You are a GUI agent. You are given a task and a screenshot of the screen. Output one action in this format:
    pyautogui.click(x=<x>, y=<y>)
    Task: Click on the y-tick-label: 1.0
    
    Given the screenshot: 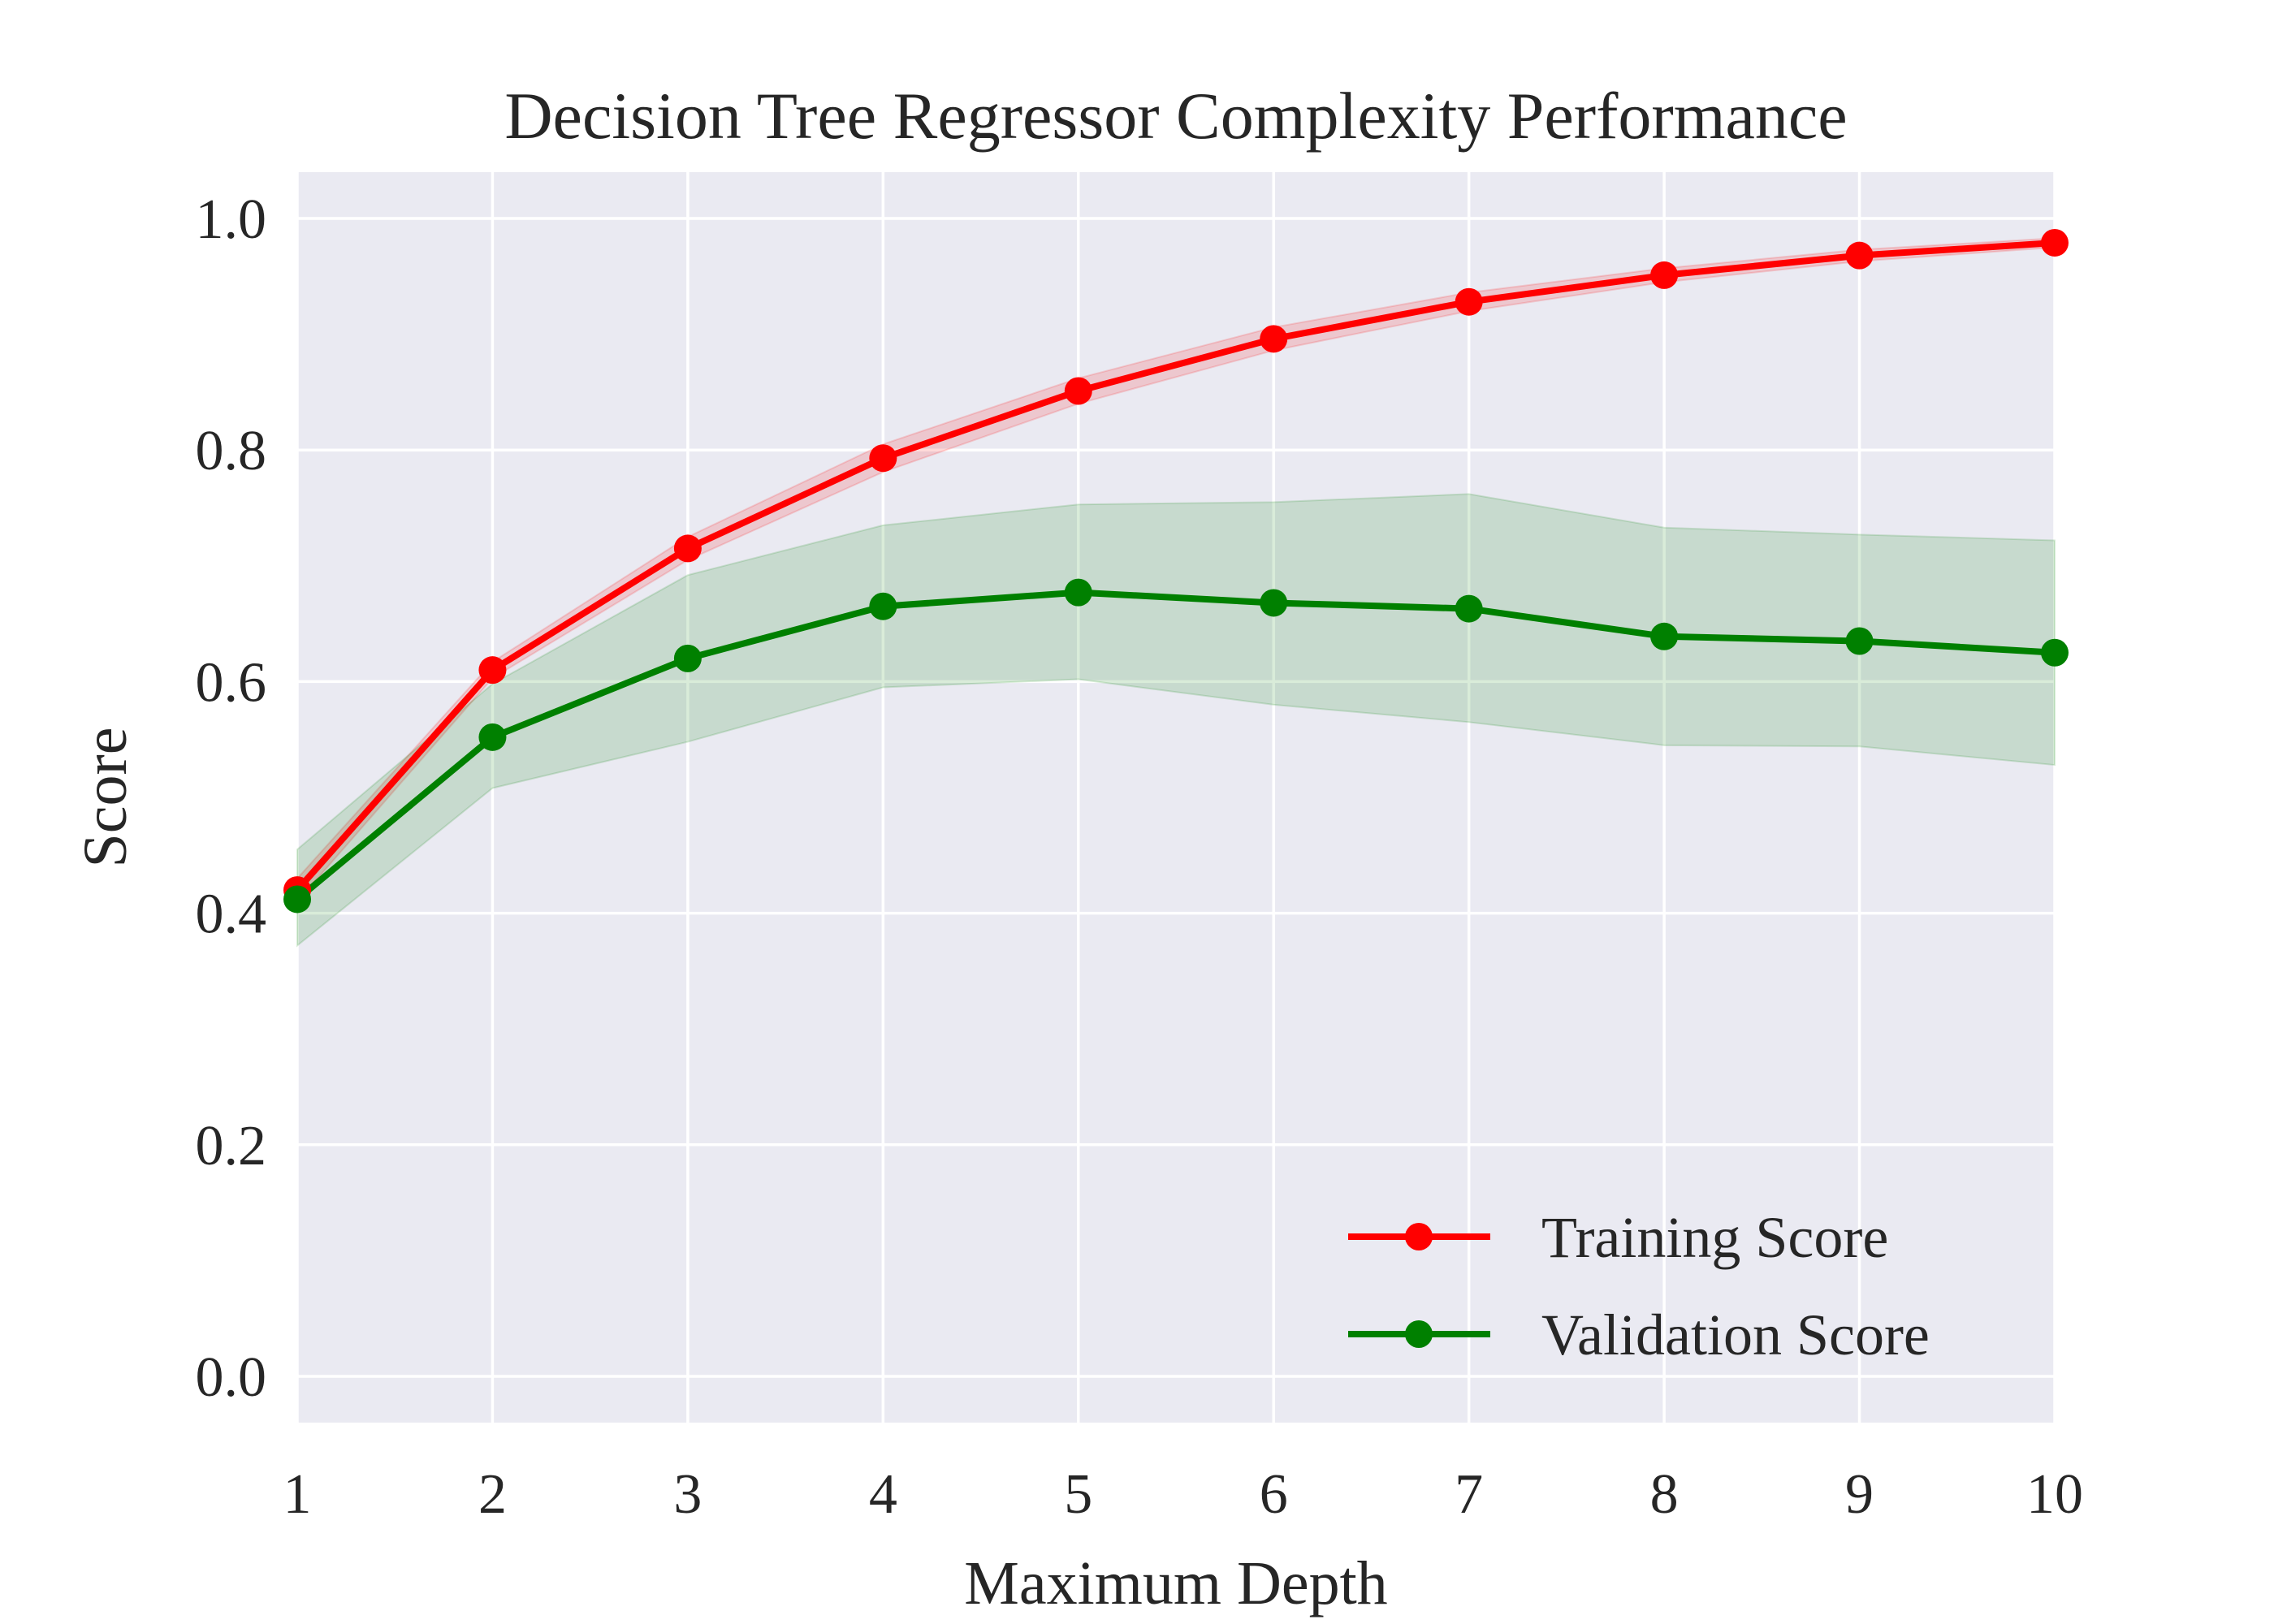 What is the action you would take?
    pyautogui.click(x=231, y=220)
    